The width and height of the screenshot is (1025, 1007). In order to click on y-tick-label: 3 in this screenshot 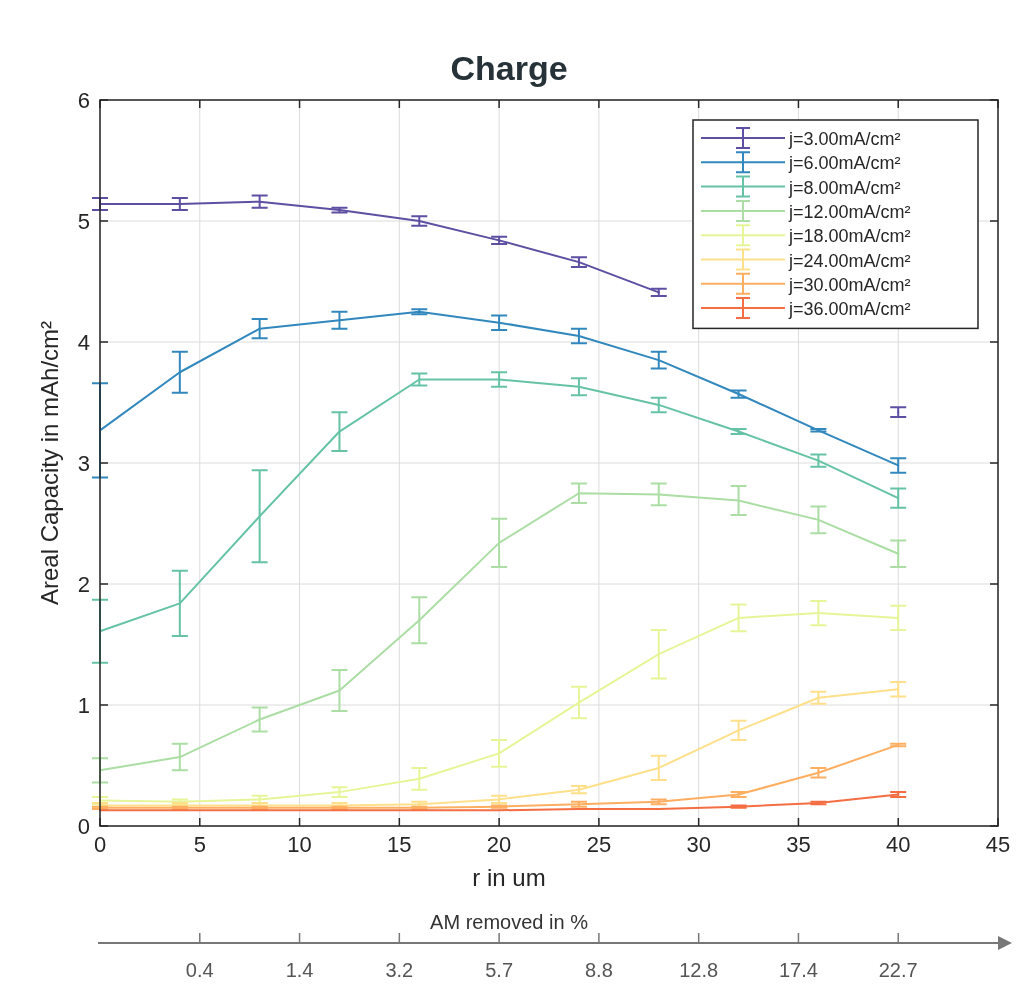, I will do `click(83, 463)`.